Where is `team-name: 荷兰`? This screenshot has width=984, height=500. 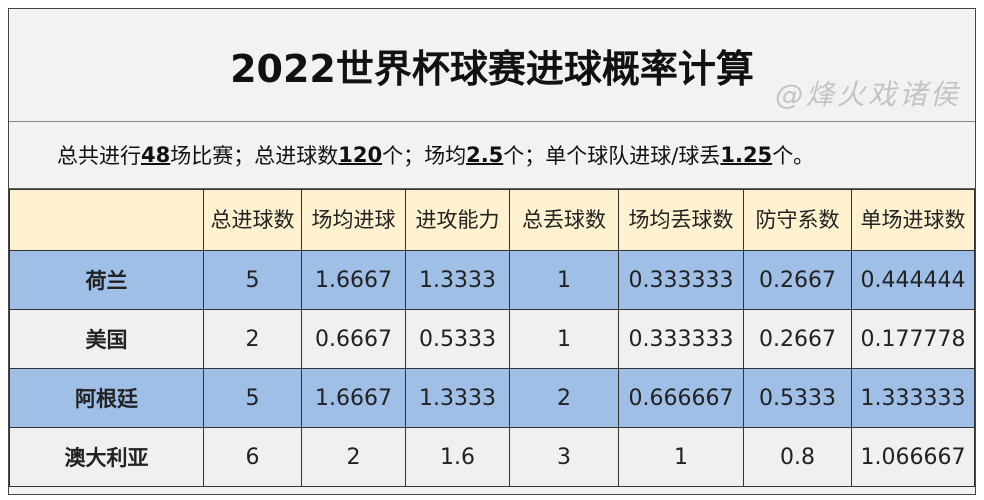
team-name: 荷兰 is located at coordinates (106, 280).